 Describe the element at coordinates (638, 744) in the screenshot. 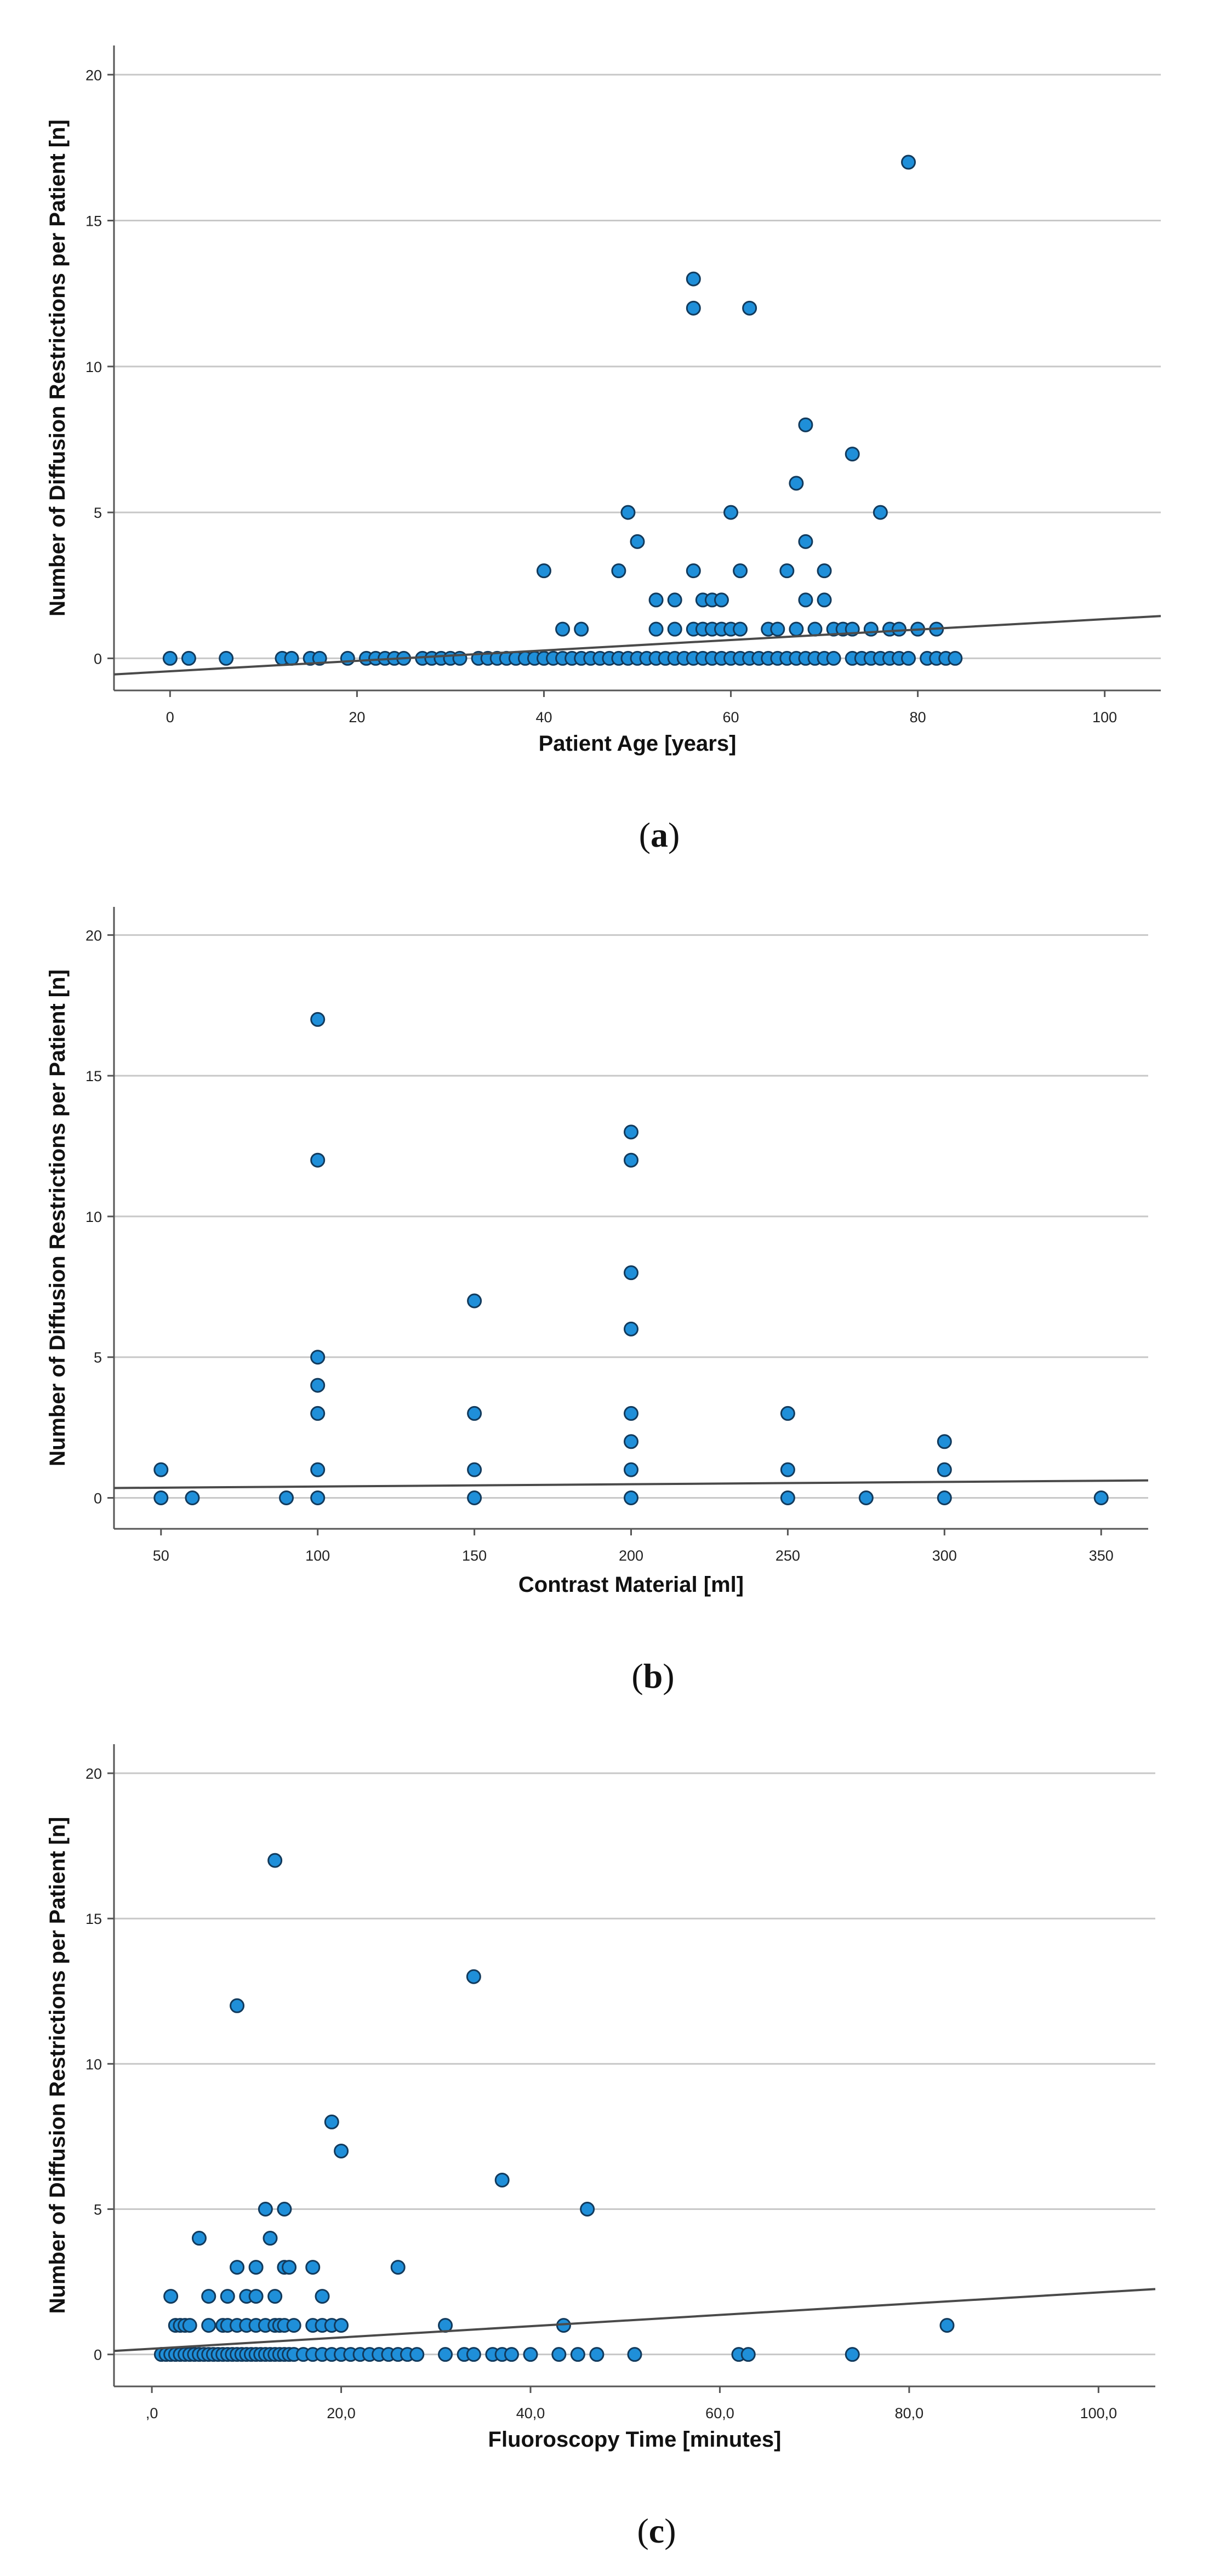

I see `x-axis-title: Patient Age [years]` at that location.